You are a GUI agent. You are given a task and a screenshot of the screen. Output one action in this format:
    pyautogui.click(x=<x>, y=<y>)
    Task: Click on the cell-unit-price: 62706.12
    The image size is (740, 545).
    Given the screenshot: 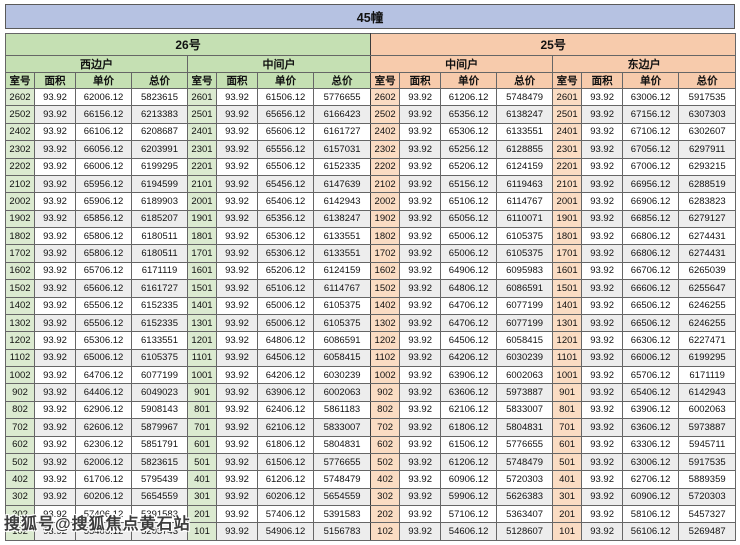 What is the action you would take?
    pyautogui.click(x=651, y=479)
    